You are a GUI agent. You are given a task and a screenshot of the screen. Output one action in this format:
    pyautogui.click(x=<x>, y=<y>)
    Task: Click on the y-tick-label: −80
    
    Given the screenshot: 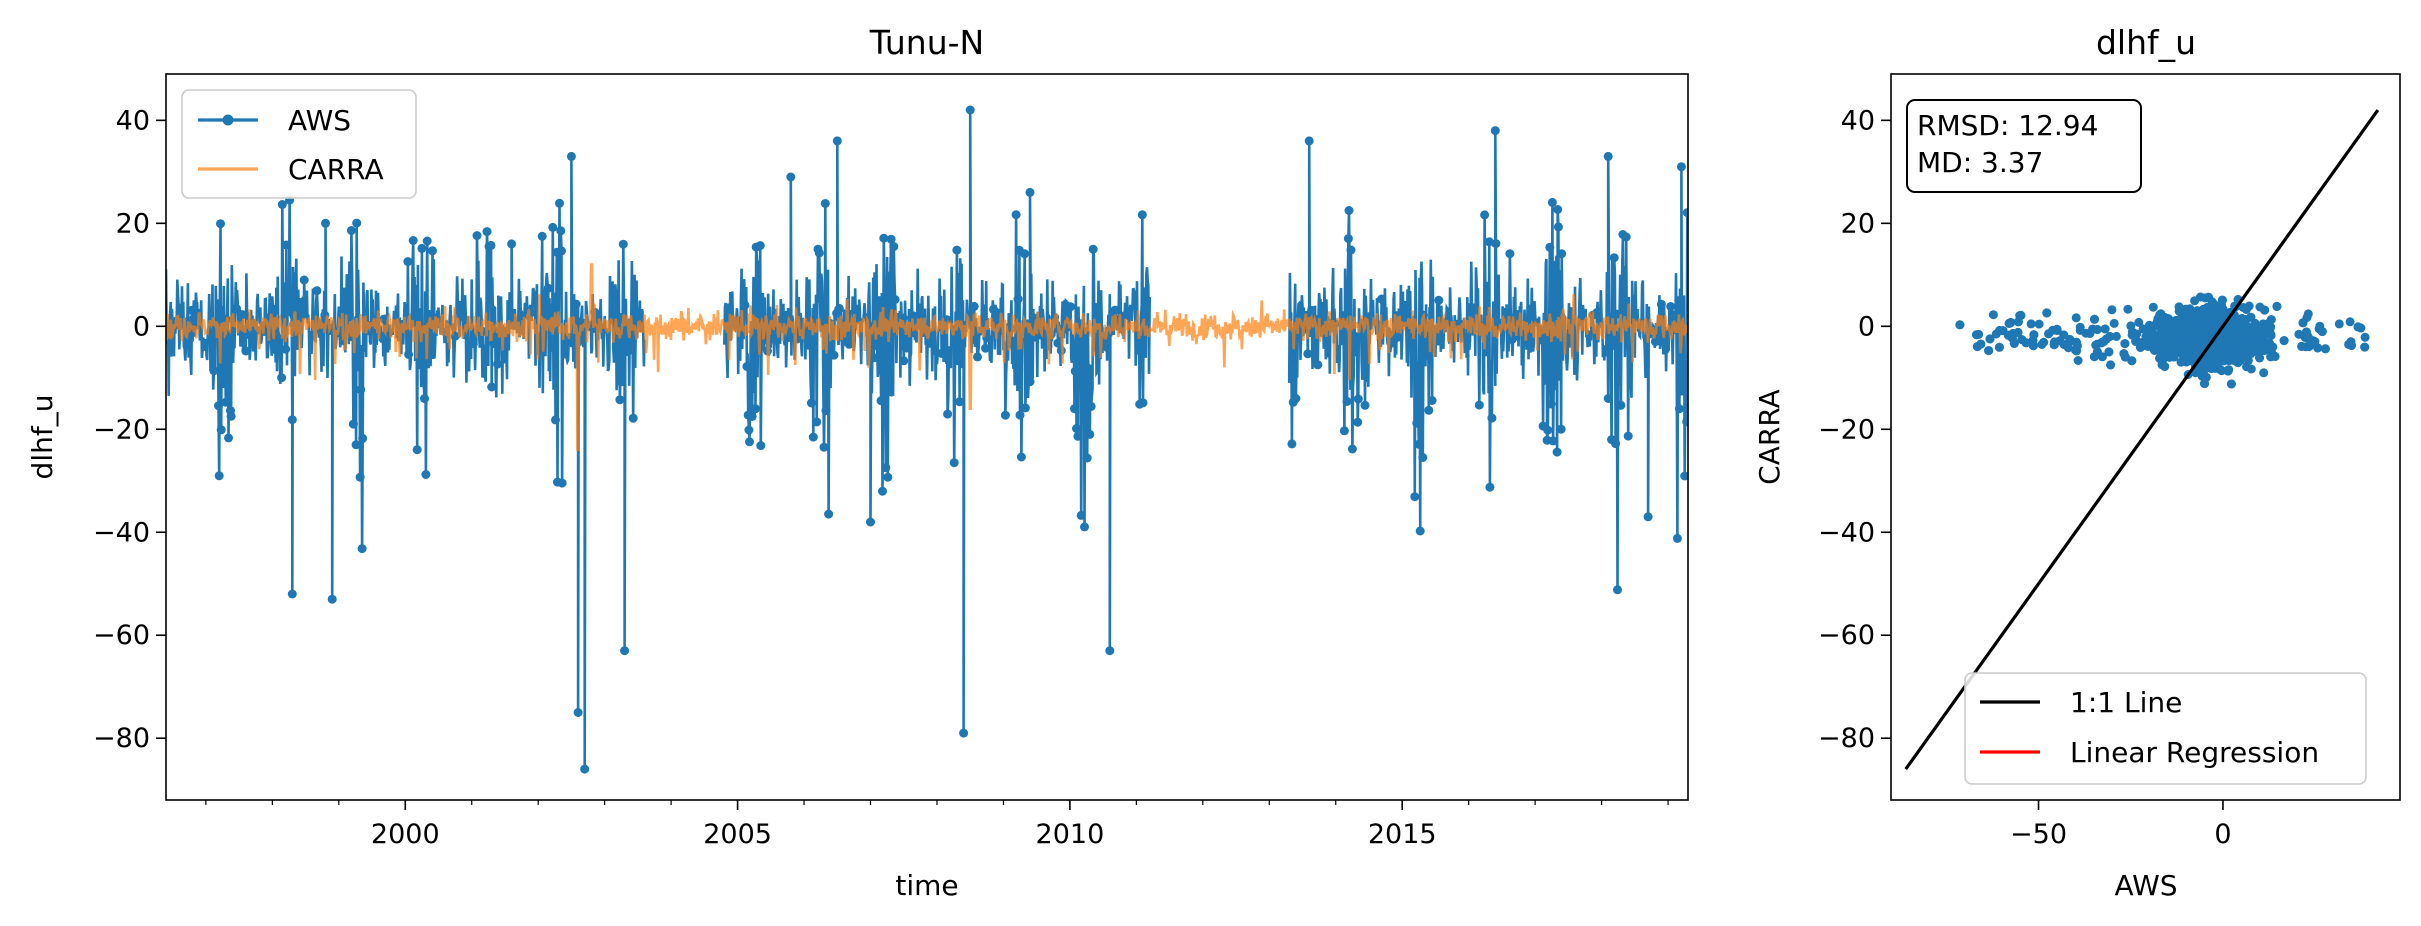 What is the action you would take?
    pyautogui.click(x=121, y=738)
    